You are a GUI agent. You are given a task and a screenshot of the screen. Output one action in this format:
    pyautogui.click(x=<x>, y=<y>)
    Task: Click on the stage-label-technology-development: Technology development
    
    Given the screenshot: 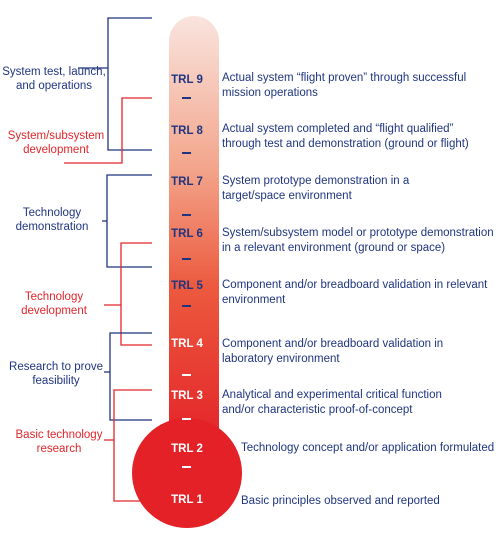 What is the action you would take?
    pyautogui.click(x=54, y=304)
    